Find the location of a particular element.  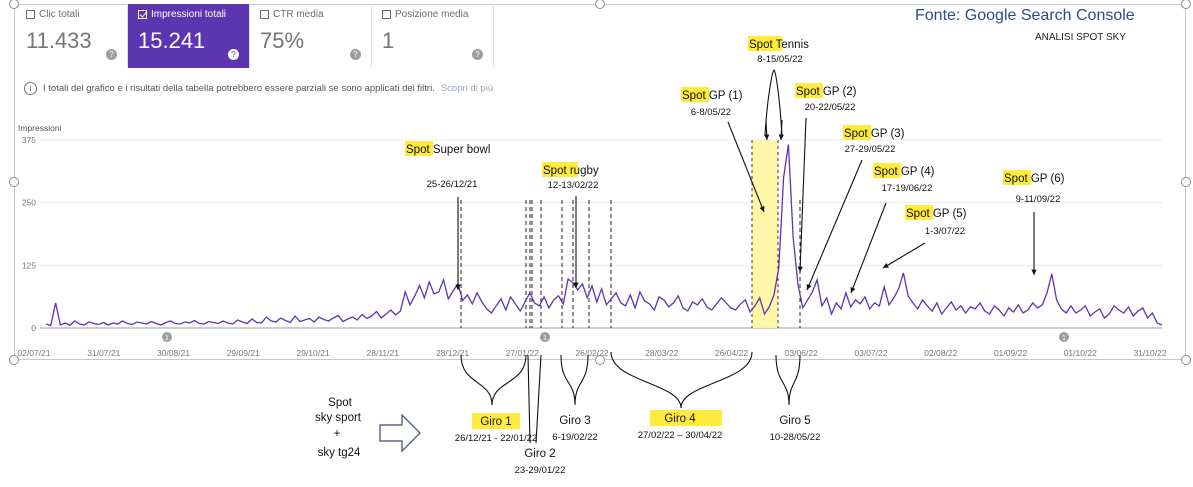

y-axis-label: Impressioni is located at coordinates (40, 128).